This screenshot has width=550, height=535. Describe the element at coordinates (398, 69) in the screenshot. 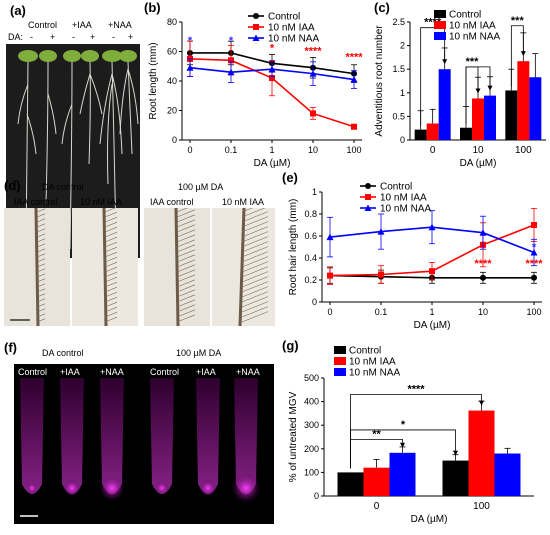

I see `y-tick-label: 1.5` at that location.